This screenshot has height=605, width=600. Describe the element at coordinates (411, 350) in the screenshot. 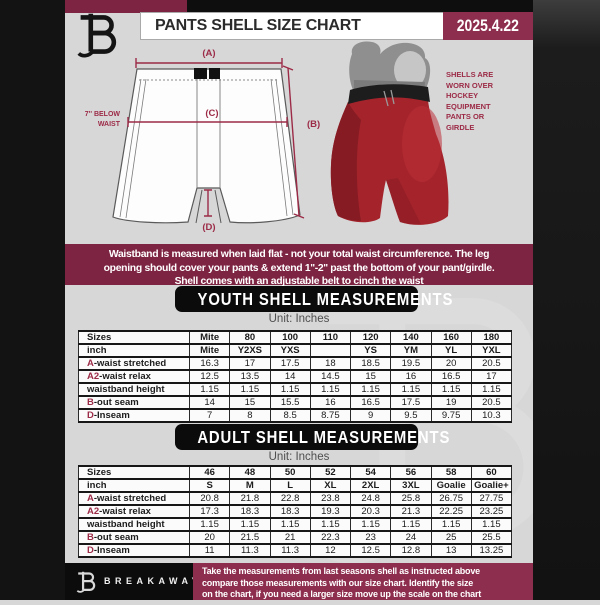

I see `table-cell: YM` at that location.